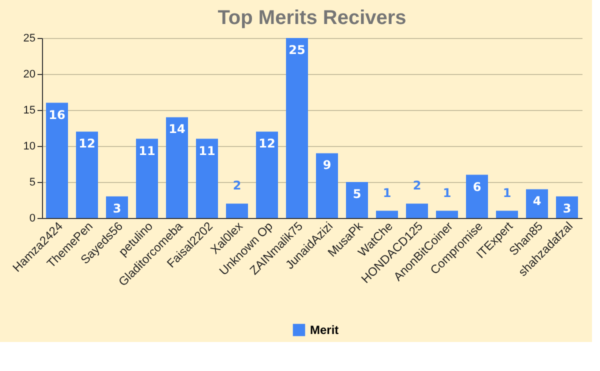 Image resolution: width=600 pixels, height=371 pixels. What do you see at coordinates (29, 74) in the screenshot?
I see `y-tick-label: 20` at bounding box center [29, 74].